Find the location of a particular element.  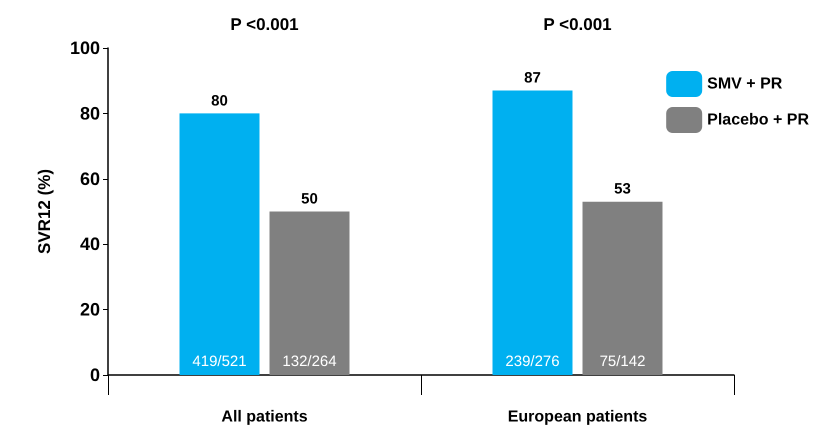

data-label: 50 is located at coordinates (309, 199).